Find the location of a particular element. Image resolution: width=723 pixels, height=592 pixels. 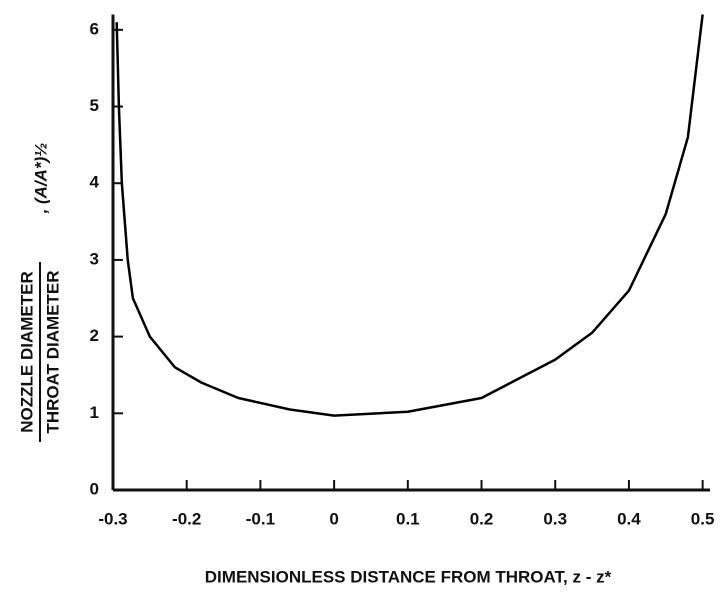

y-axis-label-numerator: NOZZLE DIAMETER is located at coordinates (26, 352).